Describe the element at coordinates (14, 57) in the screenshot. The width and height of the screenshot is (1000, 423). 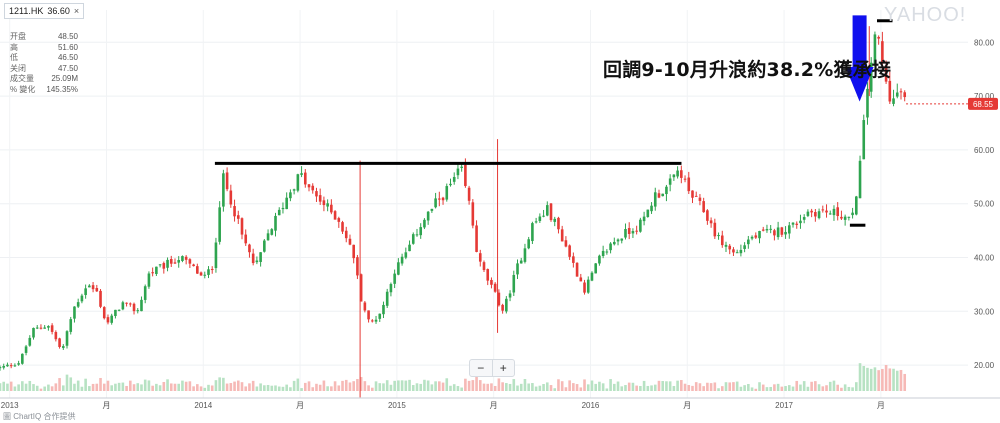
I see `ohlc-label: 低` at that location.